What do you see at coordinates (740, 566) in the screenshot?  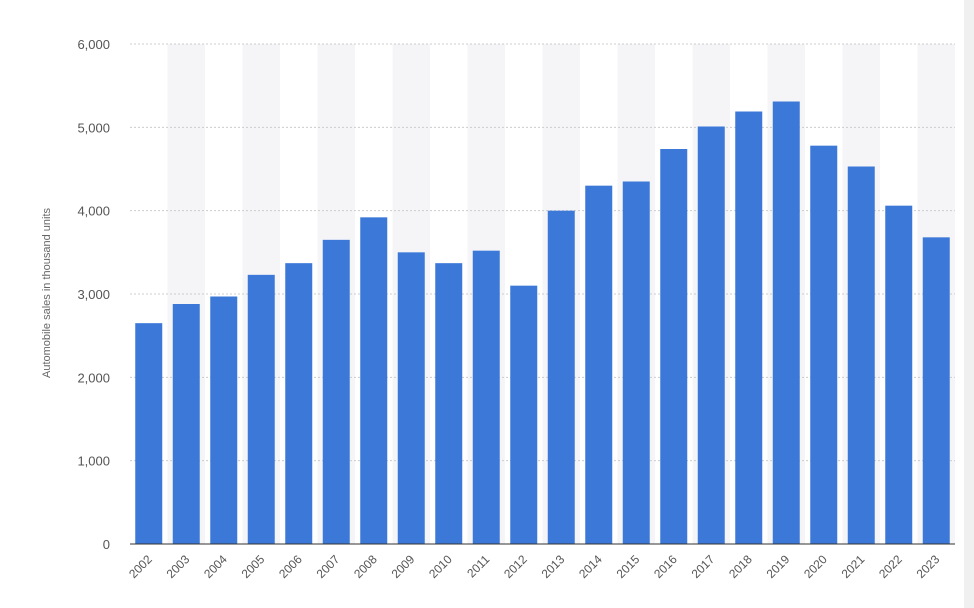 I see `x-tick-label: 2018` at bounding box center [740, 566].